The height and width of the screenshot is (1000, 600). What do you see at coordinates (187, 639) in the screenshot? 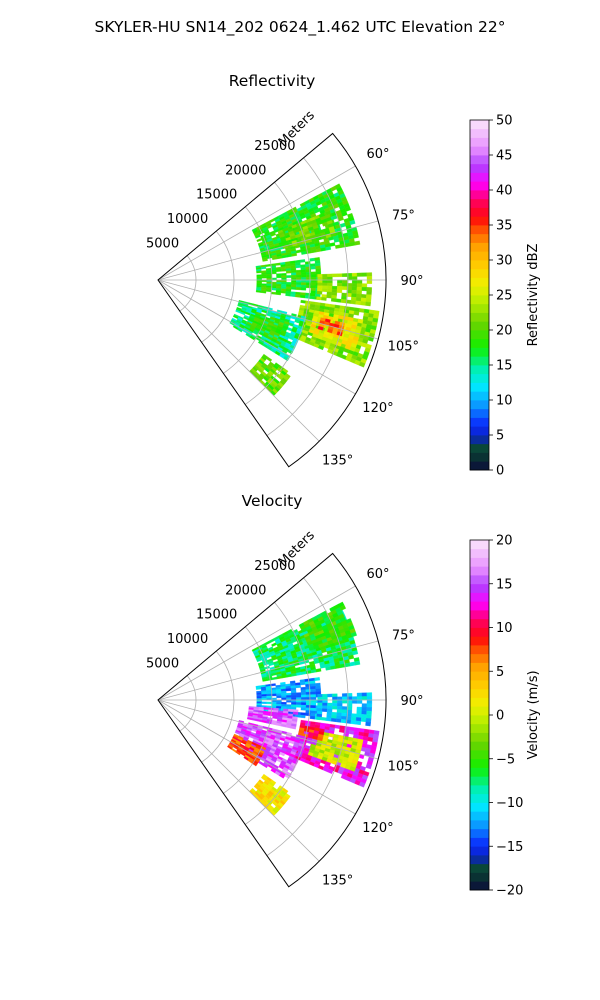
I see `radial-tick-label: 10000` at bounding box center [187, 639].